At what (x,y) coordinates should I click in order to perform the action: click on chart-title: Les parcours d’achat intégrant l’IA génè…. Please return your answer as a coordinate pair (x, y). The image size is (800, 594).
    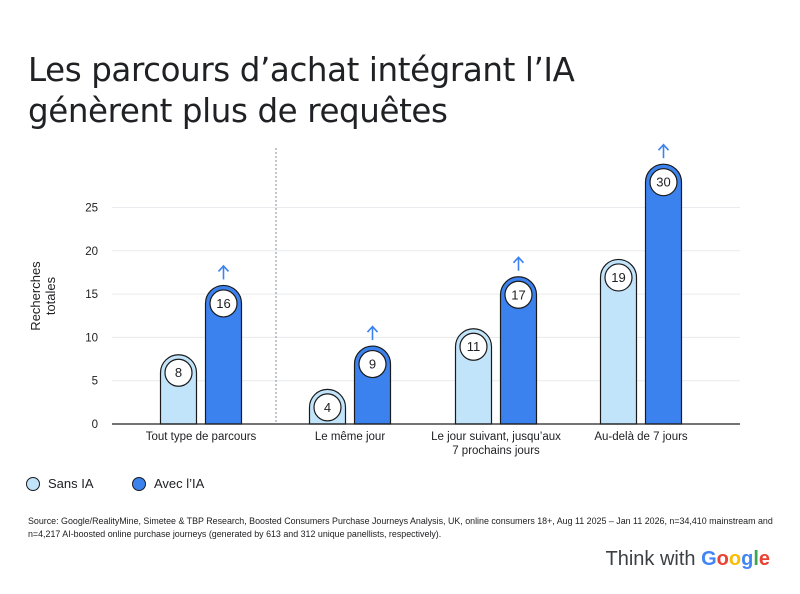
    Looking at the image, I should click on (398, 91).